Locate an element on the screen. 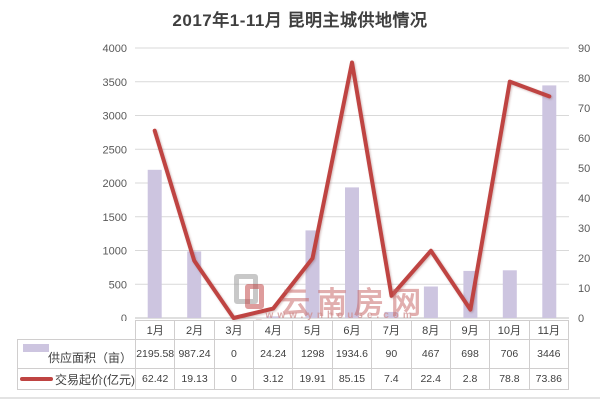 The width and height of the screenshot is (600, 403). month-header: 5月 is located at coordinates (312, 330).